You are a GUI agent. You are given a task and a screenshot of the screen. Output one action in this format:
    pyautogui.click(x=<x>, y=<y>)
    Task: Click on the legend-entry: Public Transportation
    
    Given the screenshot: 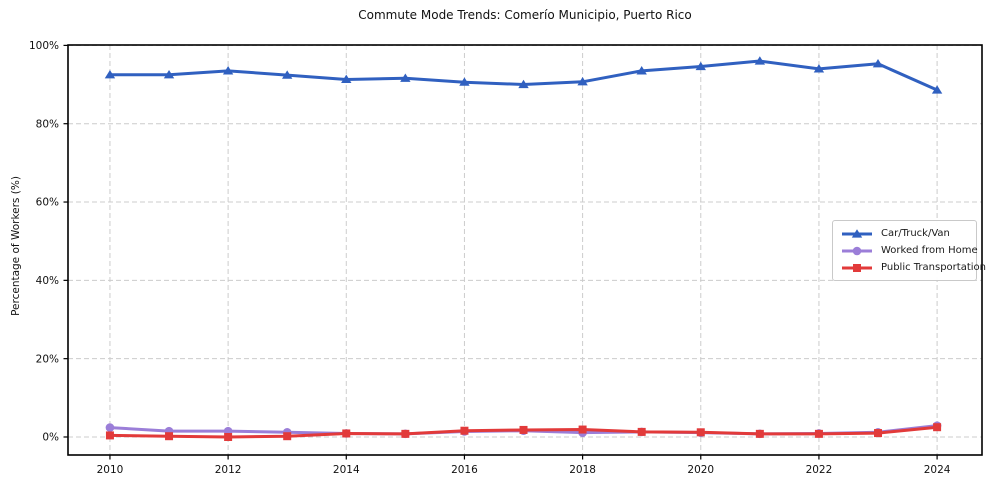 What is the action you would take?
    pyautogui.click(x=913, y=267)
    